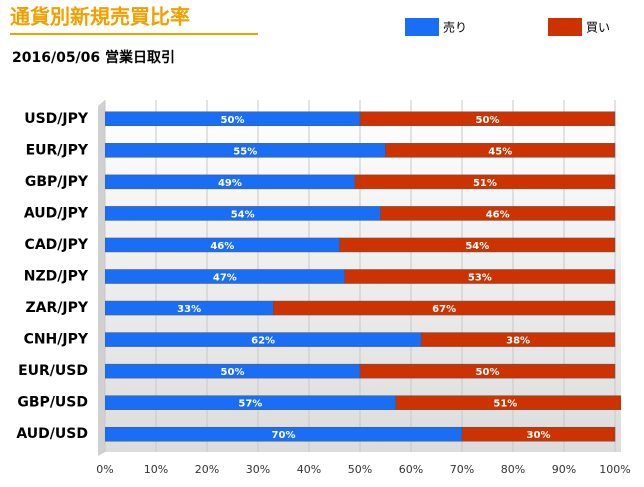 The height and width of the screenshot is (487, 644). What do you see at coordinates (462, 469) in the screenshot?
I see `x-tick-label: 70%` at bounding box center [462, 469].